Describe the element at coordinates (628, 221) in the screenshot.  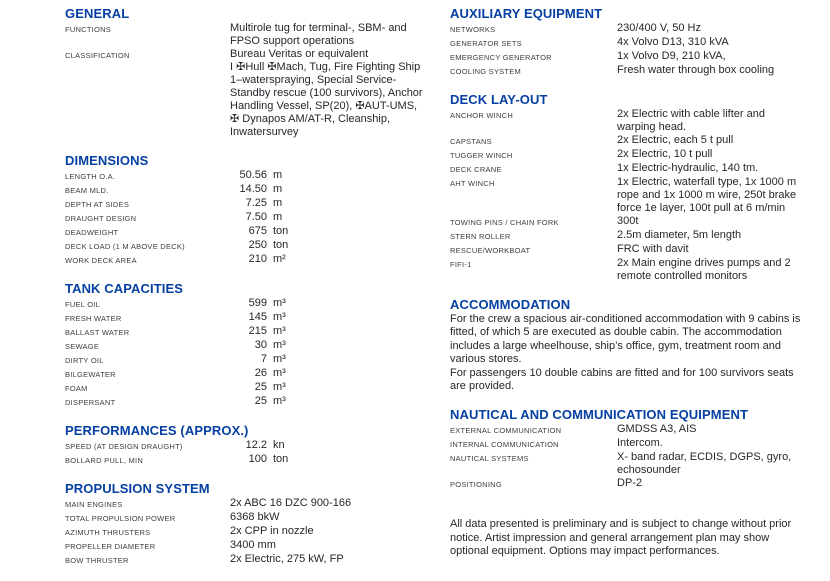
I see `spec-value: 300t` at that location.